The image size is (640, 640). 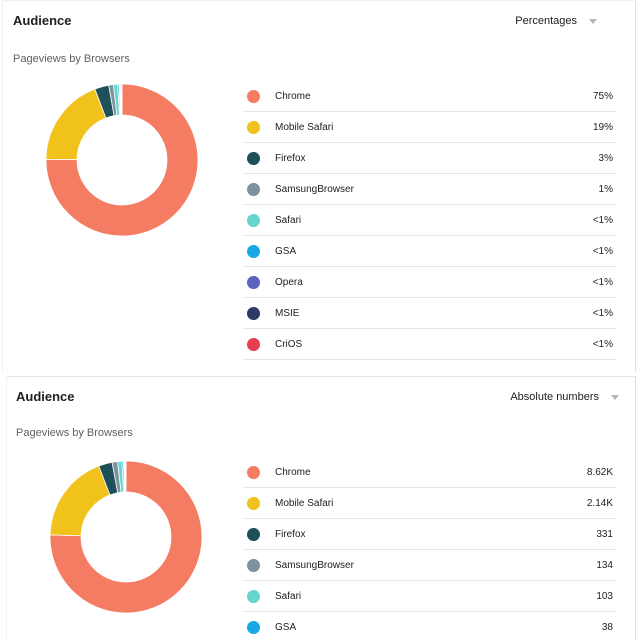 What do you see at coordinates (605, 189) in the screenshot?
I see `legend-value: 1%` at bounding box center [605, 189].